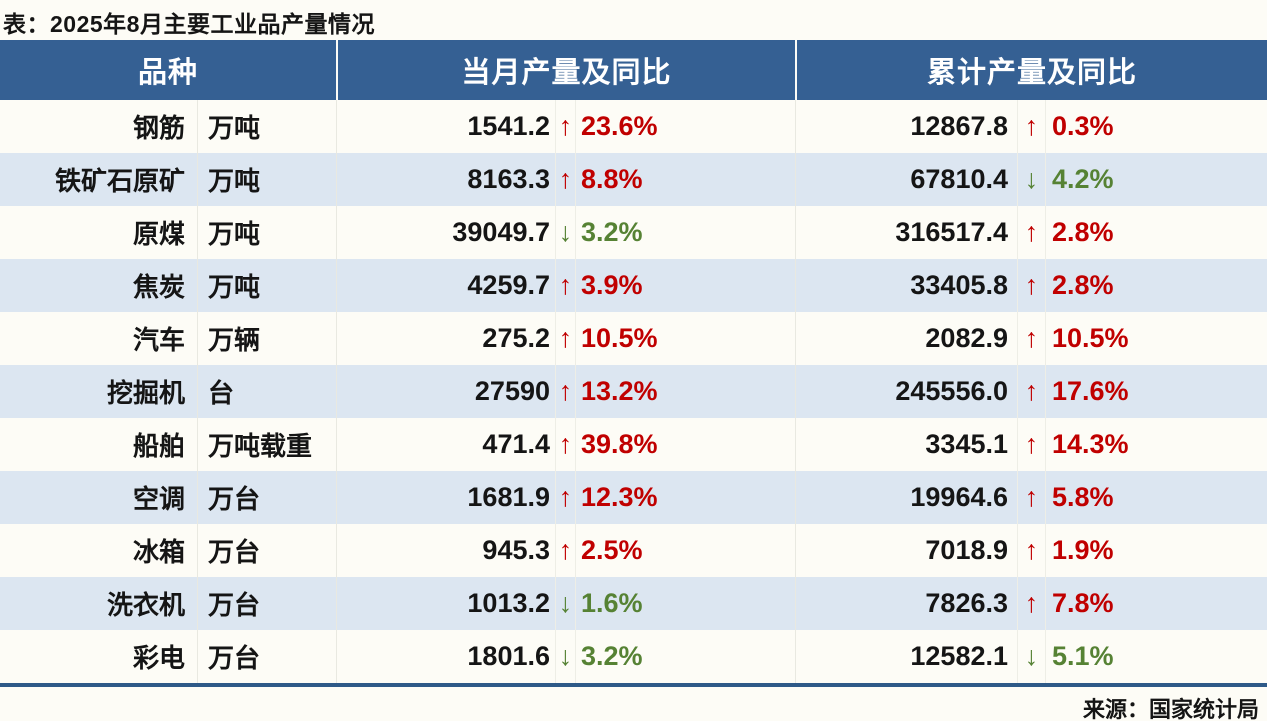  I want to click on product-name-cell: 船舶, so click(158, 446).